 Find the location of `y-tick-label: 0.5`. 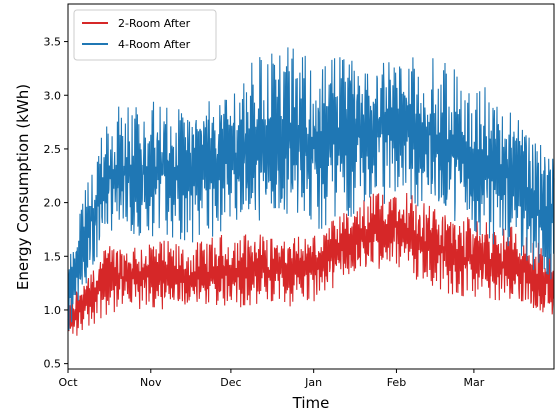

y-tick-label: 0.5 is located at coordinates (53, 364).